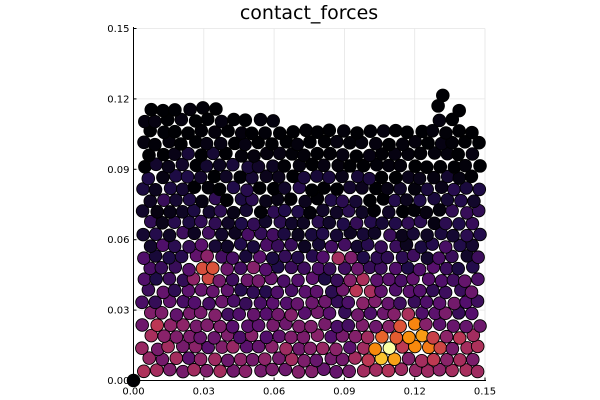  What do you see at coordinates (274, 392) in the screenshot?
I see `x-tick-label: 0.06` at bounding box center [274, 392].